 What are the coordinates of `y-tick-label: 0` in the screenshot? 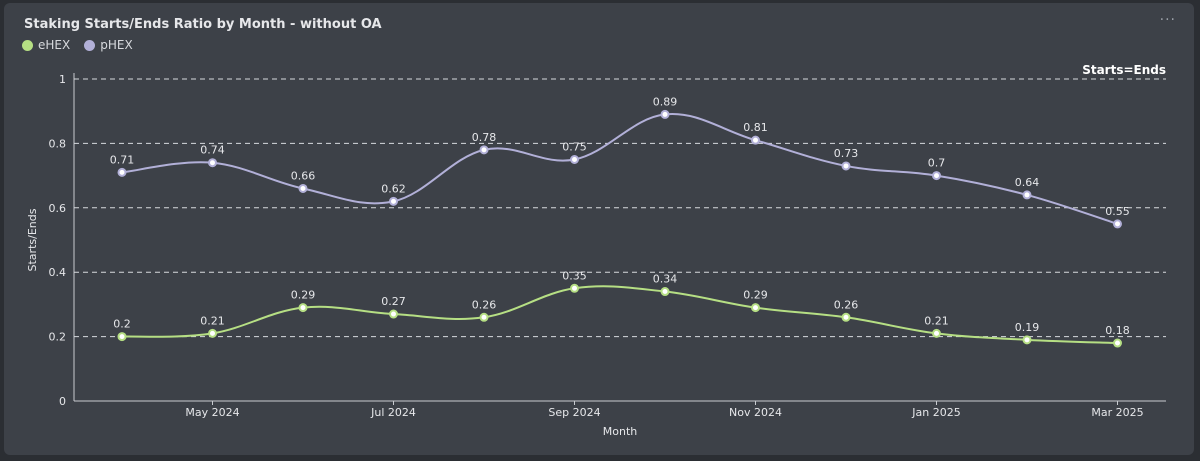 It's located at (62, 401).